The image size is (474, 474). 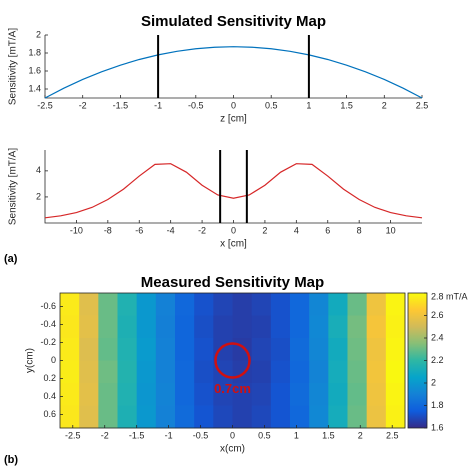 What do you see at coordinates (73, 435) in the screenshot?
I see `x-tick-label: -2.5` at bounding box center [73, 435].